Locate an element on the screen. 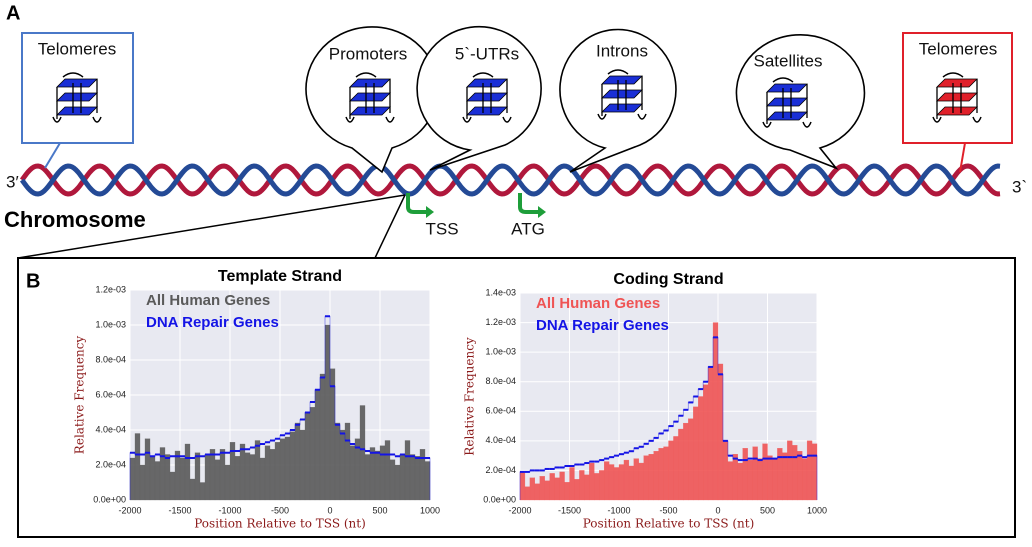 This screenshot has height=547, width=1032. x-tick-label: -500 is located at coordinates (668, 510).